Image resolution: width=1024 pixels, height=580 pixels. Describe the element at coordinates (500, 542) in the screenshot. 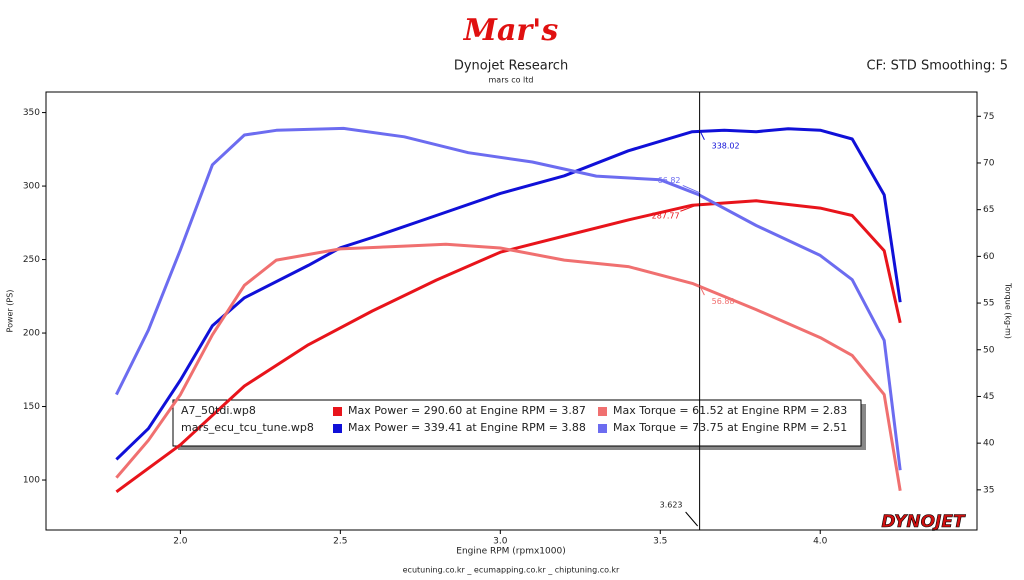

I see `x-tick-label: 3.0` at that location.